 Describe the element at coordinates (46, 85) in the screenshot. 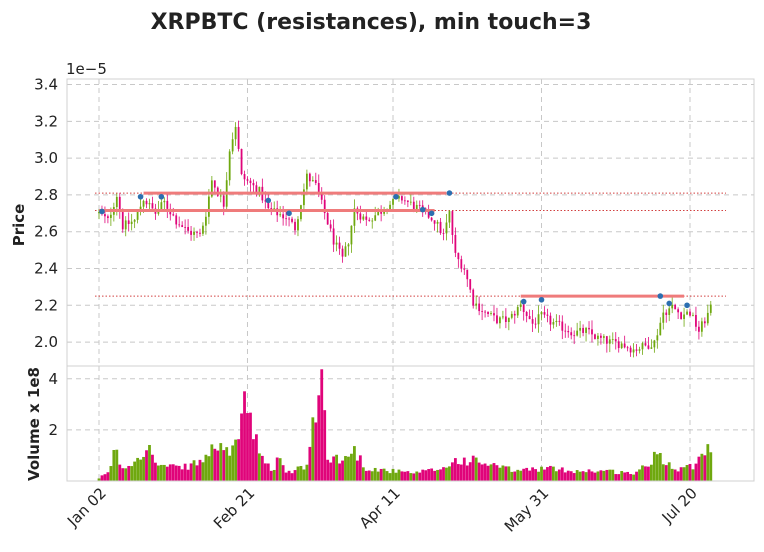

I see `price-tick-label: 3.4` at that location.